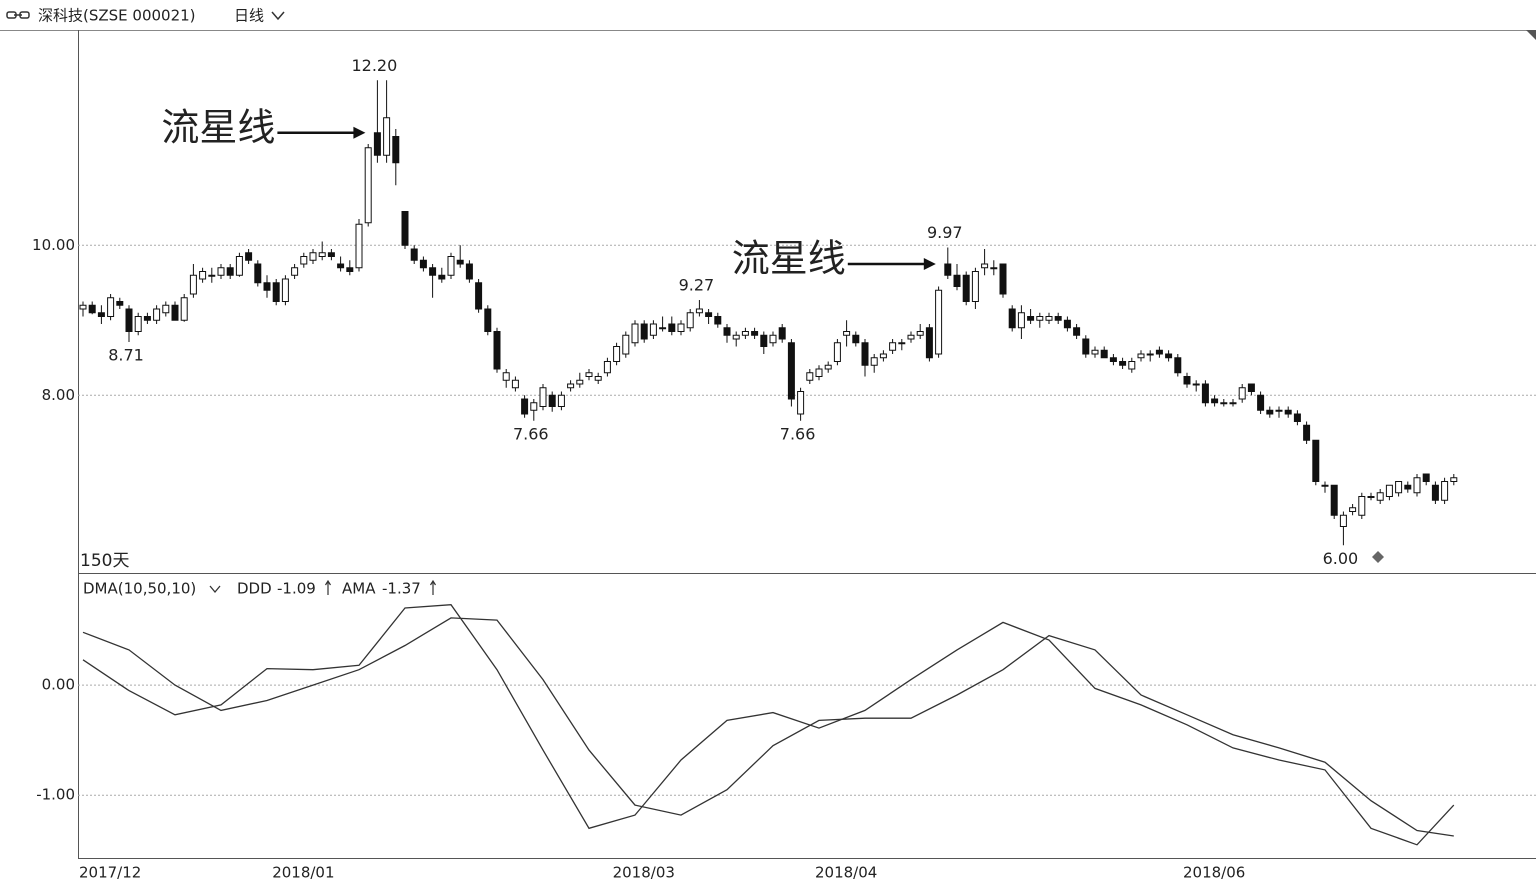 The width and height of the screenshot is (1536, 886). What do you see at coordinates (798, 433) in the screenshot?
I see `price-label: 7.66` at bounding box center [798, 433].